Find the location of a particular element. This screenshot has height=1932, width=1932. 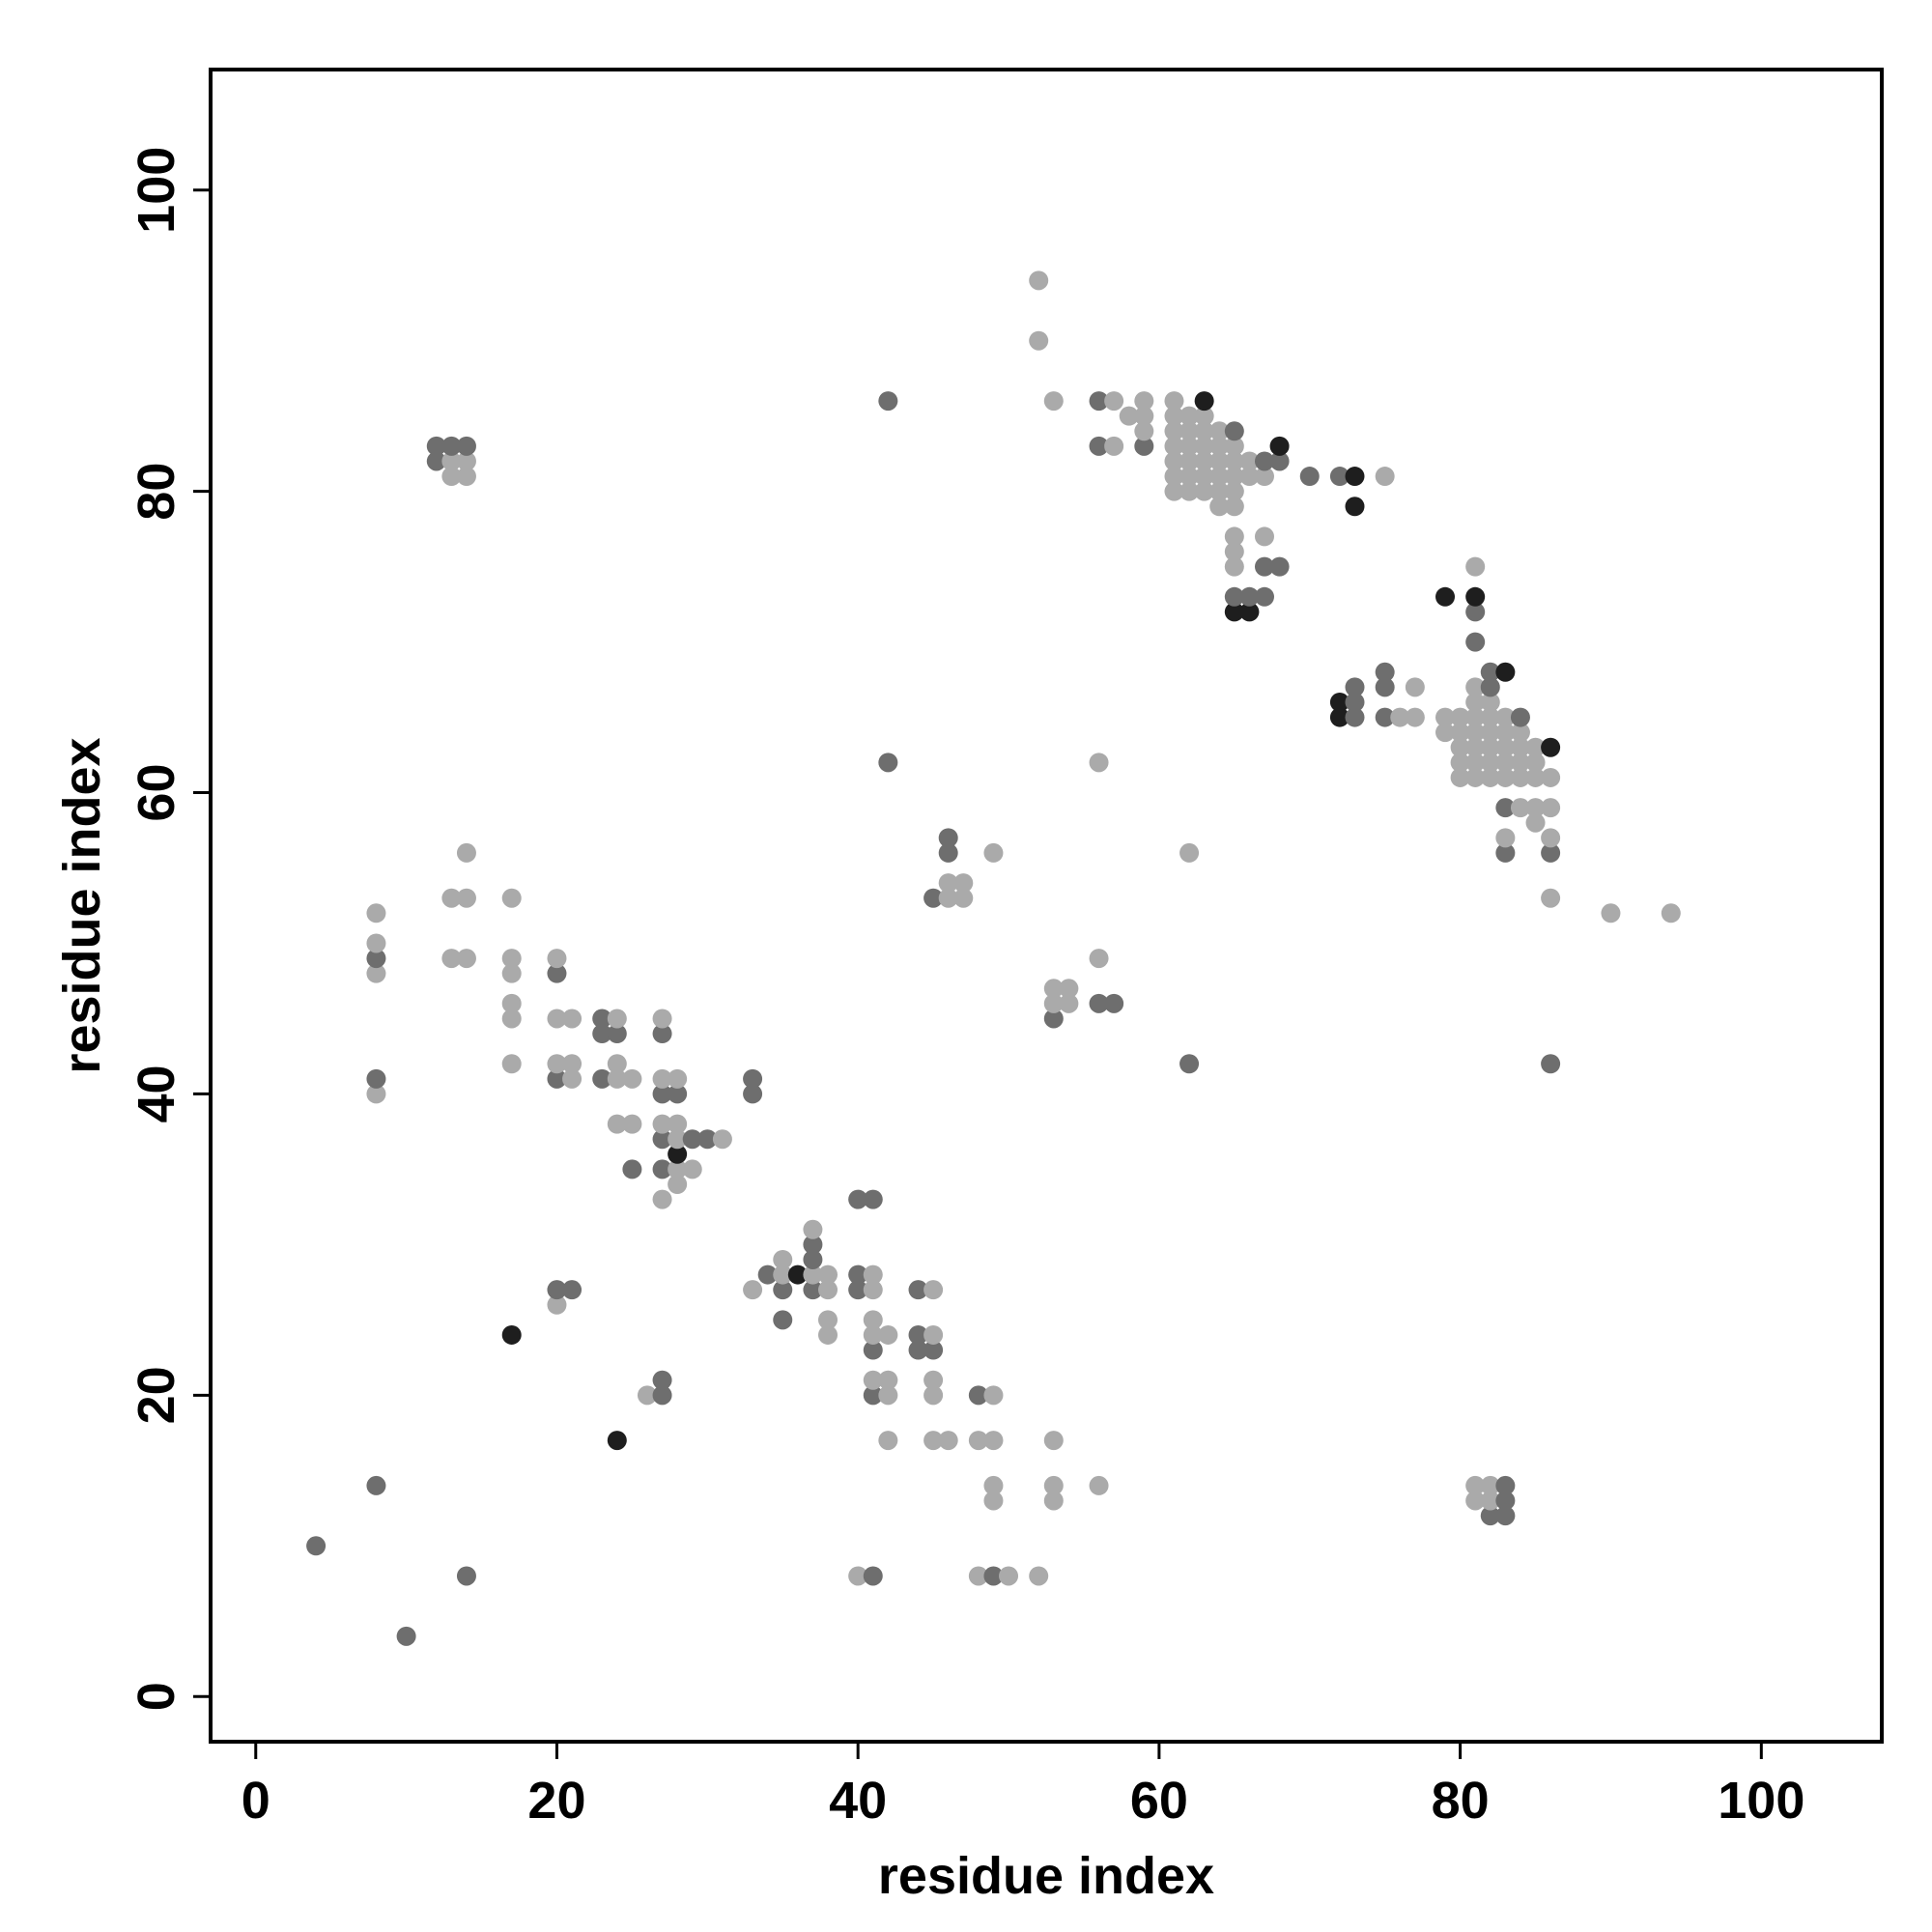

y-tick-label: 60 is located at coordinates (156, 793).